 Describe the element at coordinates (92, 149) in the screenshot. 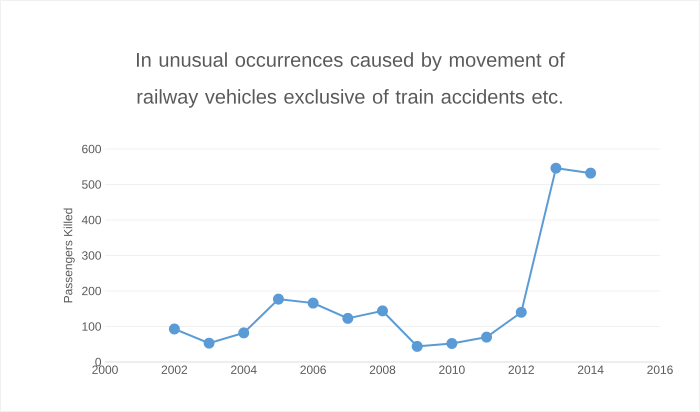

I see `y-tick-label: 600` at that location.